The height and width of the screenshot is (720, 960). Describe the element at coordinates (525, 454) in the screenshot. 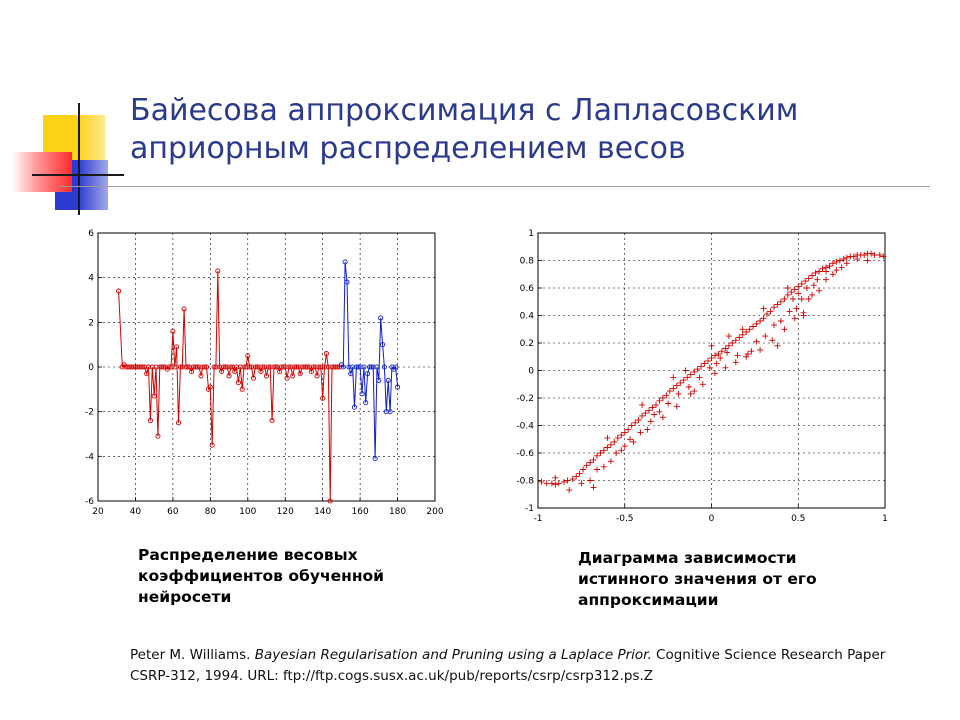

I see `scatter-y-tick-label: -0.6` at that location.